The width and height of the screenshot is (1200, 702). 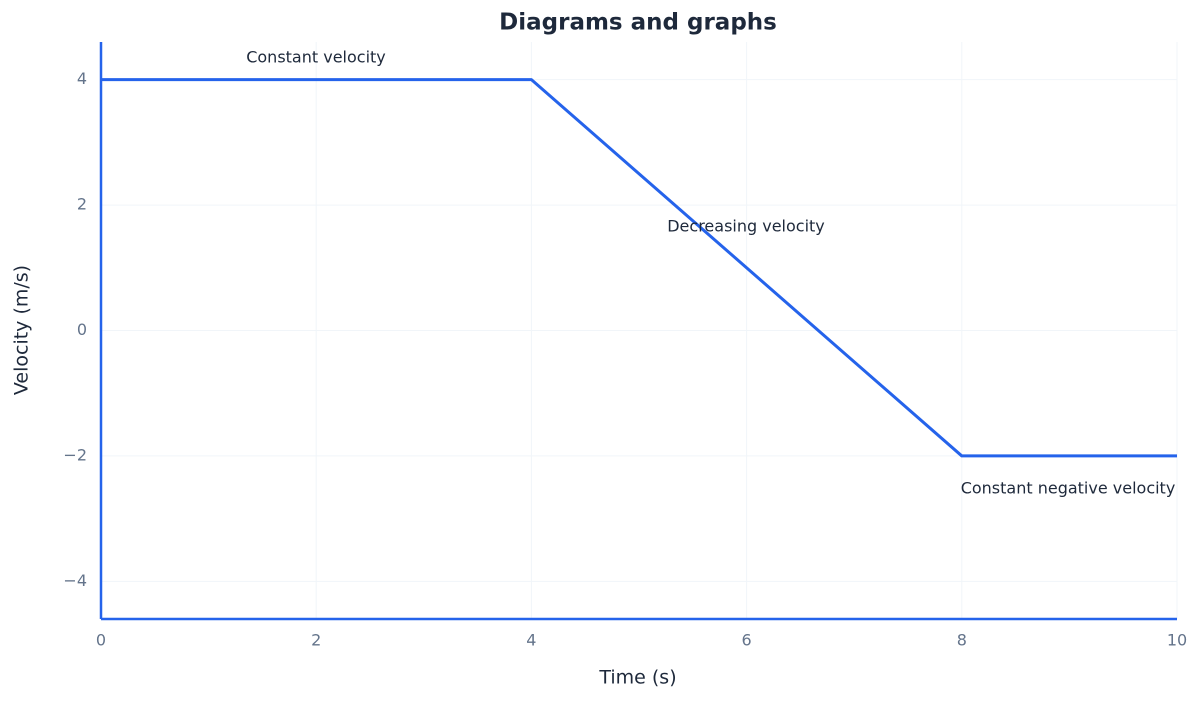 What do you see at coordinates (746, 226) in the screenshot?
I see `annotation: Decreasing velocity` at bounding box center [746, 226].